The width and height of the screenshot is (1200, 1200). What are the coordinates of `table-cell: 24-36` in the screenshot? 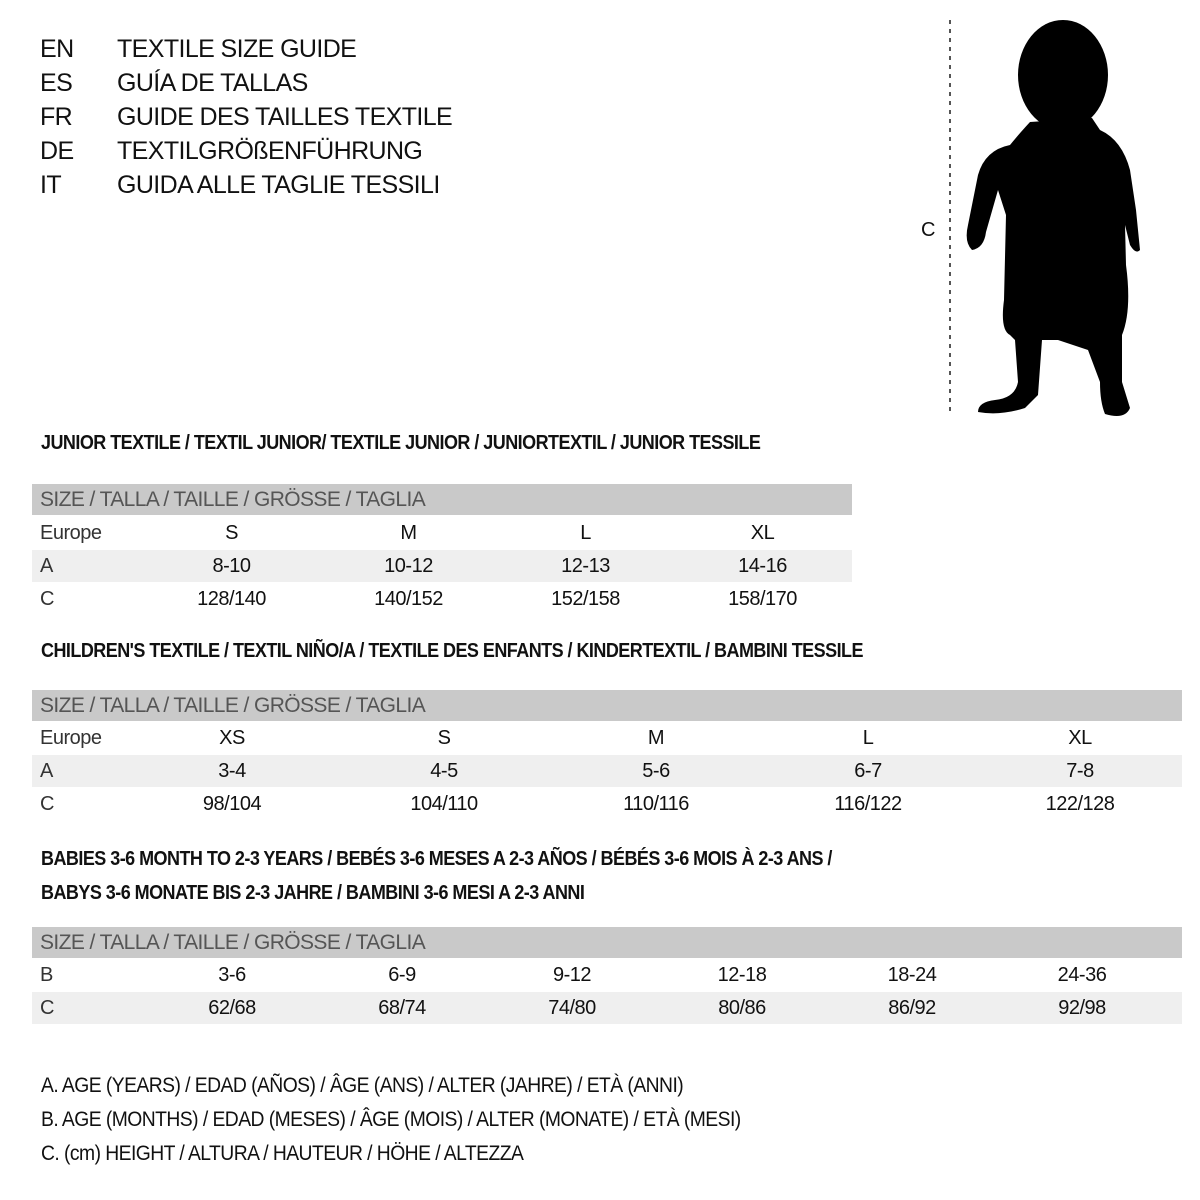 It's located at (1082, 974).